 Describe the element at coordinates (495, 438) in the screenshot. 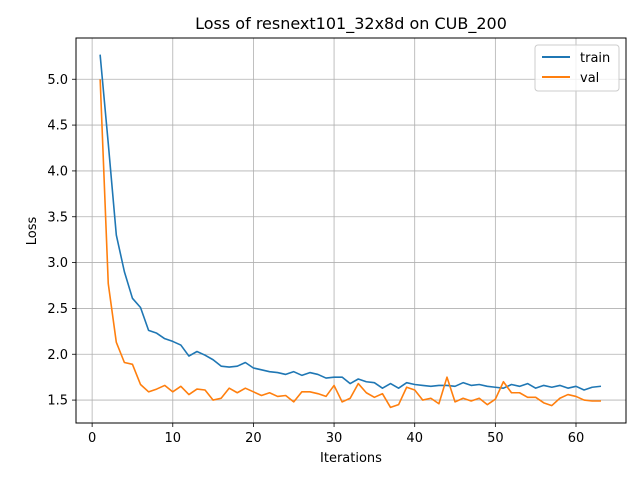

I see `x-tick-label: 50` at that location.